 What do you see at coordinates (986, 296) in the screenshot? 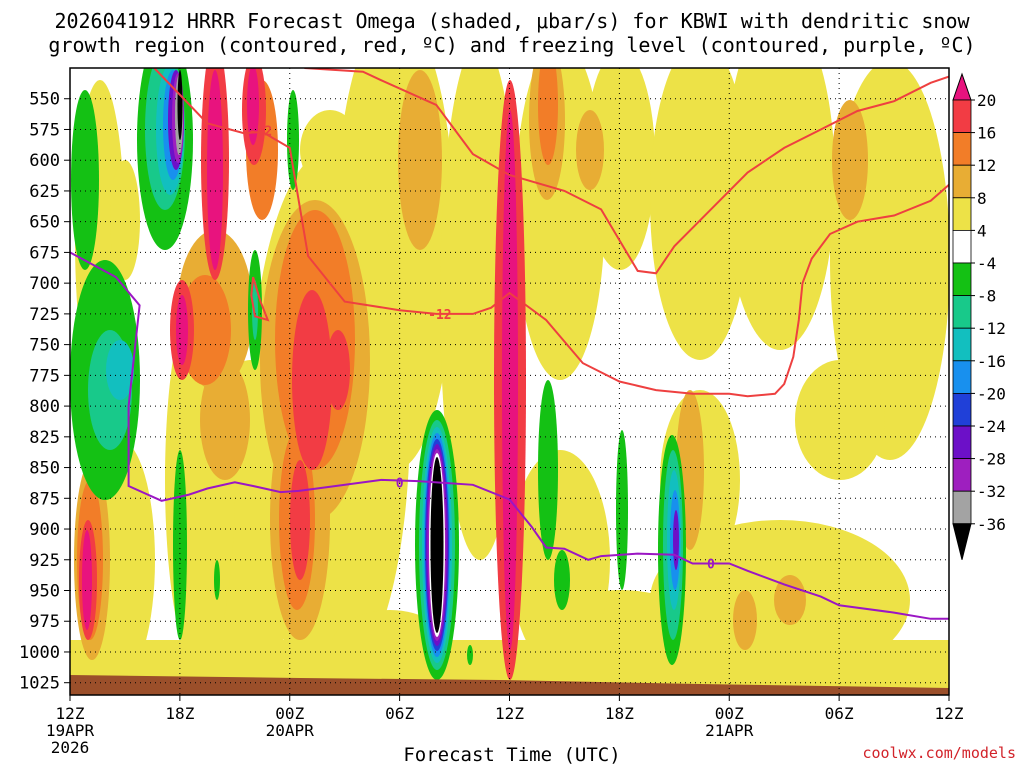
I see `colorbar-label: -8` at bounding box center [986, 296].